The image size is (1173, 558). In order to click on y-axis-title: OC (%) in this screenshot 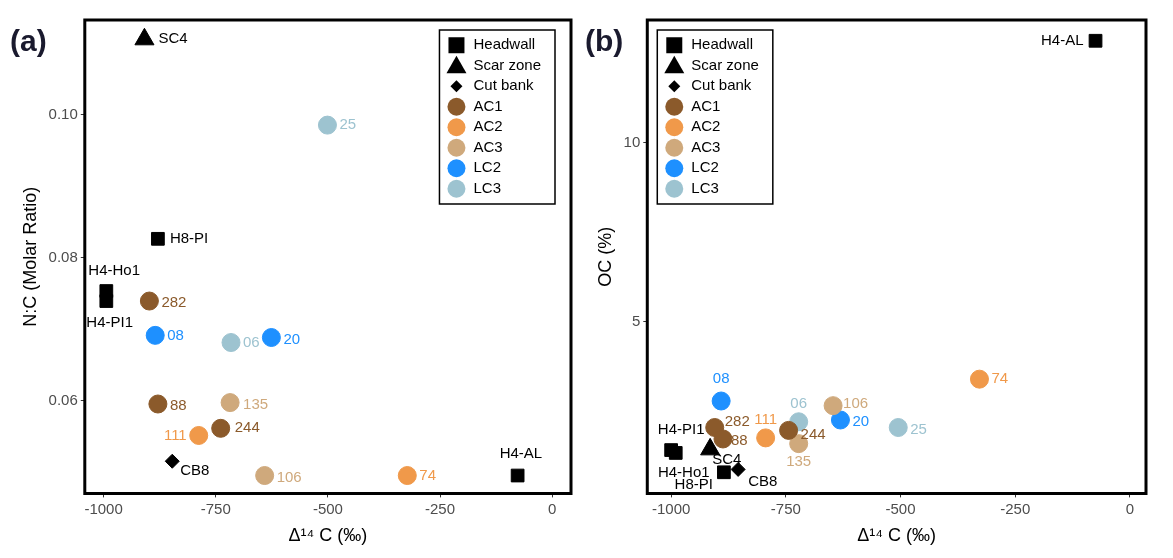, I will do `click(604, 256)`.